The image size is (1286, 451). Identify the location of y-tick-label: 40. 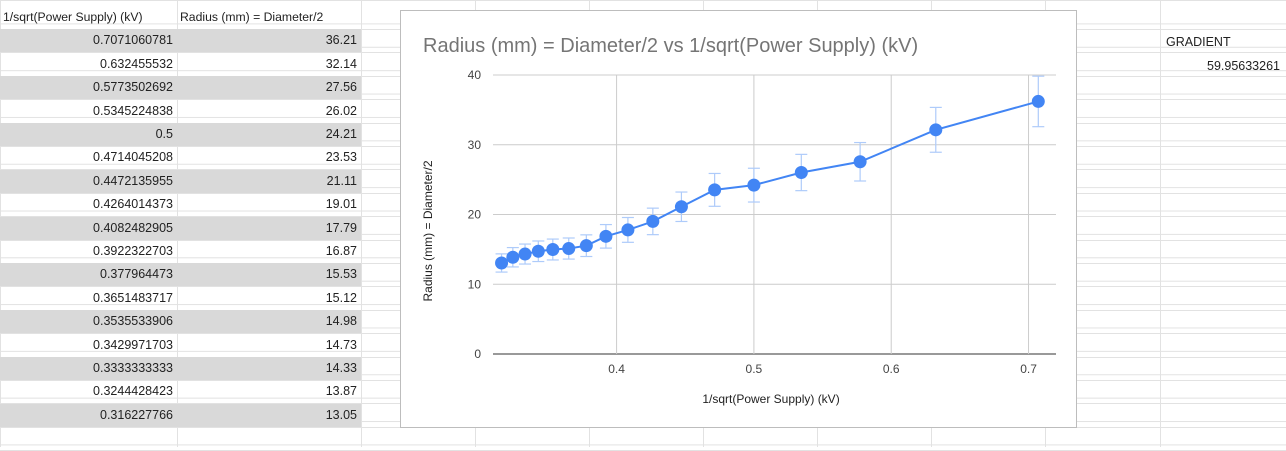
(475, 75).